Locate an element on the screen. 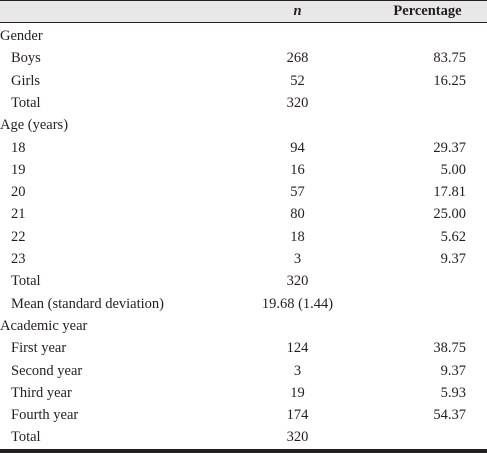 The width and height of the screenshot is (487, 453). row-label: Third year is located at coordinates (41, 392).